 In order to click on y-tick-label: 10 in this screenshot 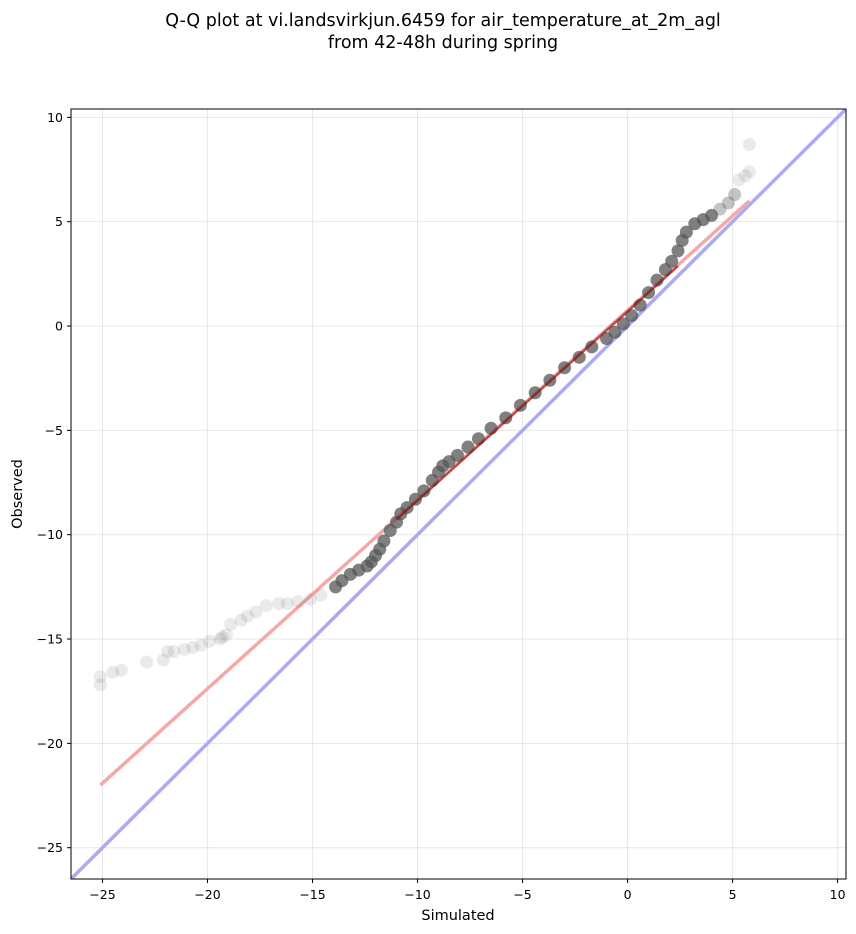, I will do `click(55, 117)`.